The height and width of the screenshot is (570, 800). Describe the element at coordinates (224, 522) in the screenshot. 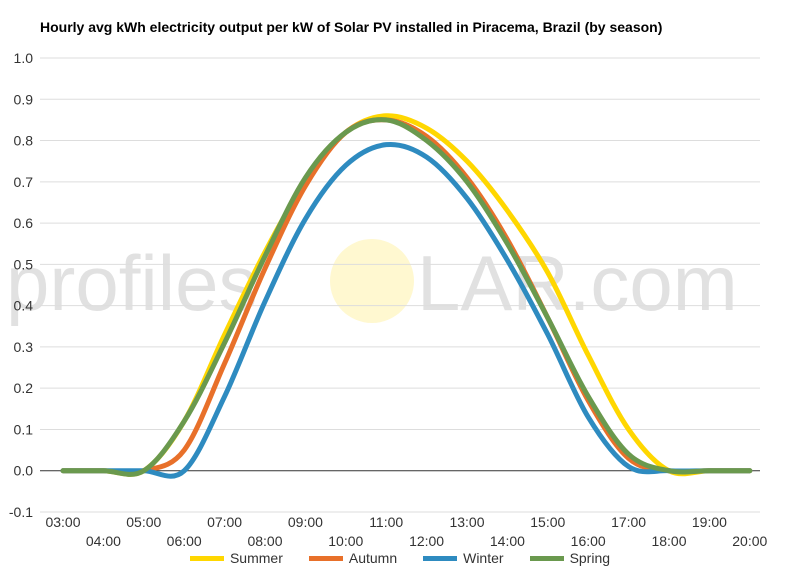

I see `x-tick-label: 07:00` at that location.